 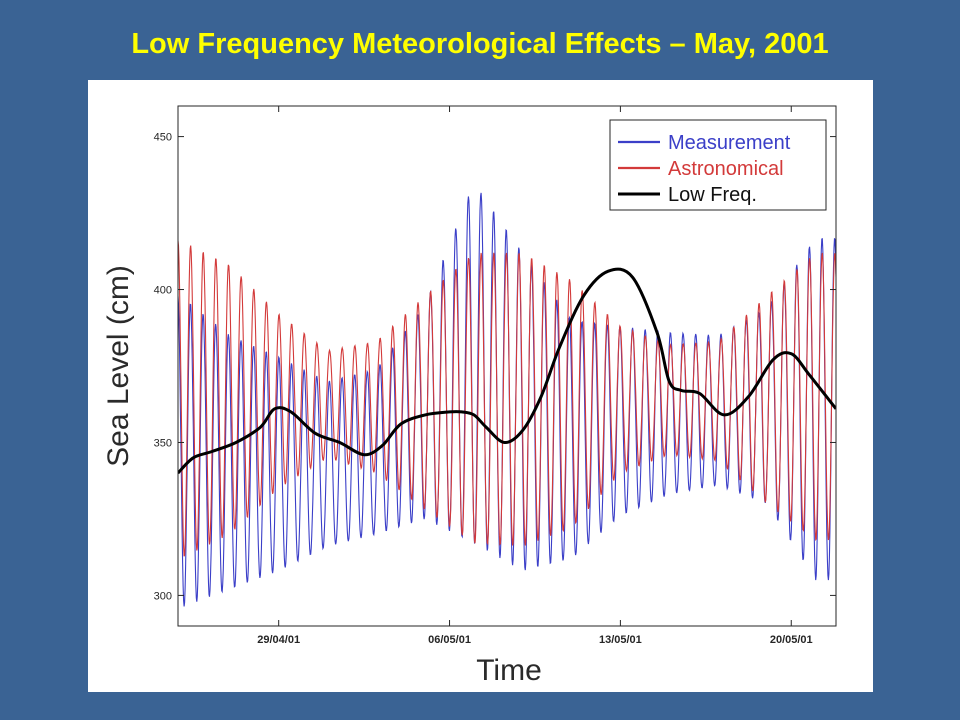 What do you see at coordinates (712, 195) in the screenshot?
I see `legend-label: Low Freq.` at bounding box center [712, 195].